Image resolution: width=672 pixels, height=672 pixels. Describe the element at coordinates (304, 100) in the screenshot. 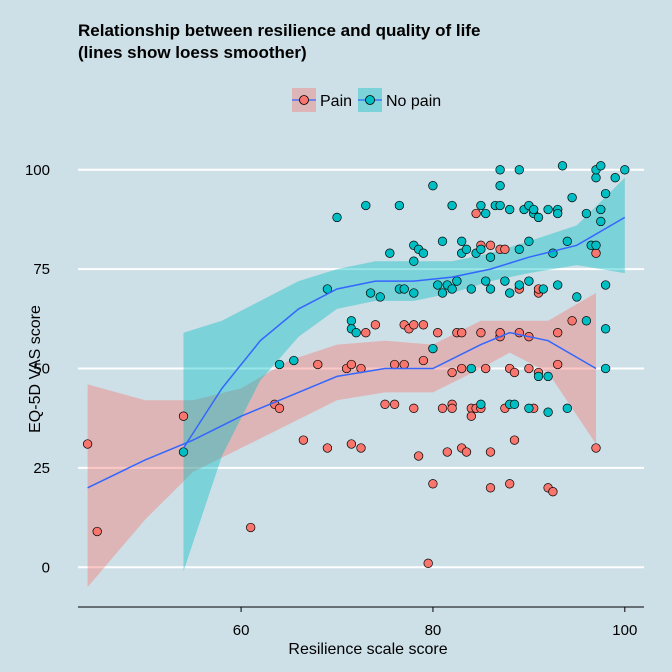

I see `legend-key-pain-point` at that location.